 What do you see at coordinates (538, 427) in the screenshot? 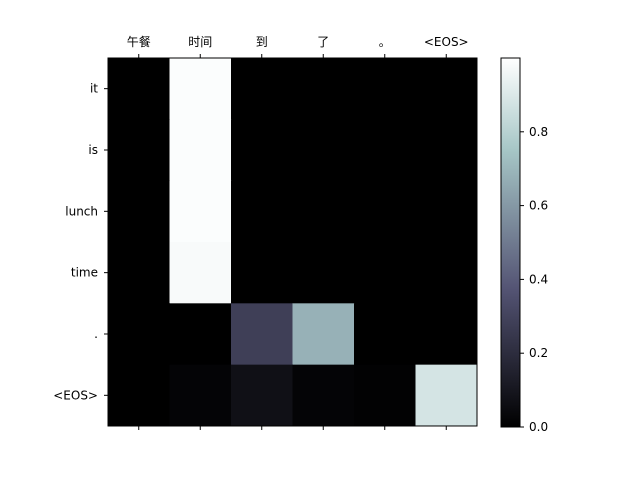
I see `colorbar-tick-label: 0.0` at bounding box center [538, 427].